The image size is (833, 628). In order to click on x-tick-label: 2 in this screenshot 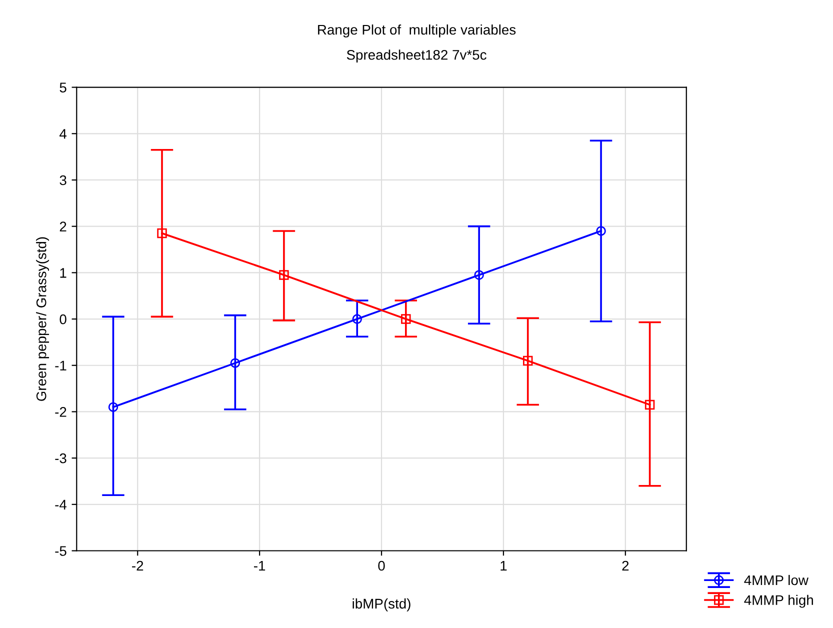, I will do `click(625, 565)`.